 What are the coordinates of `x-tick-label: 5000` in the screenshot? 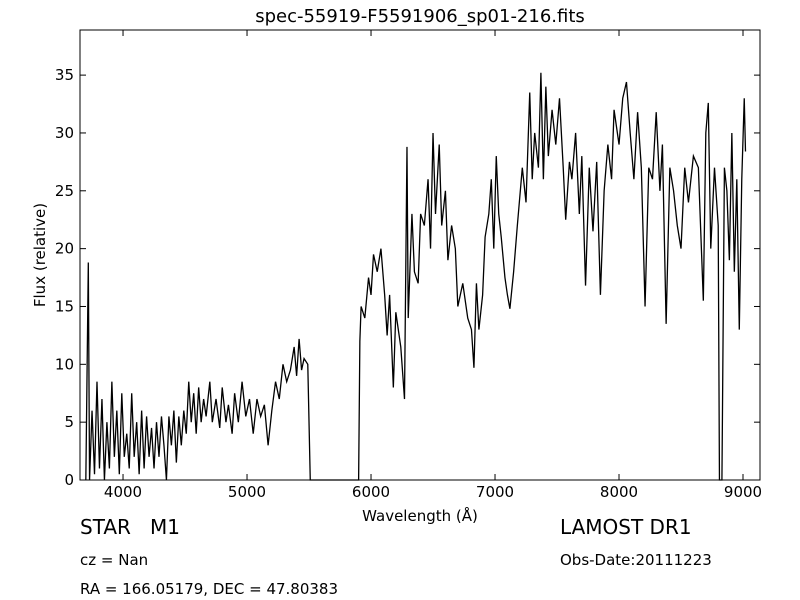 It's located at (247, 492).